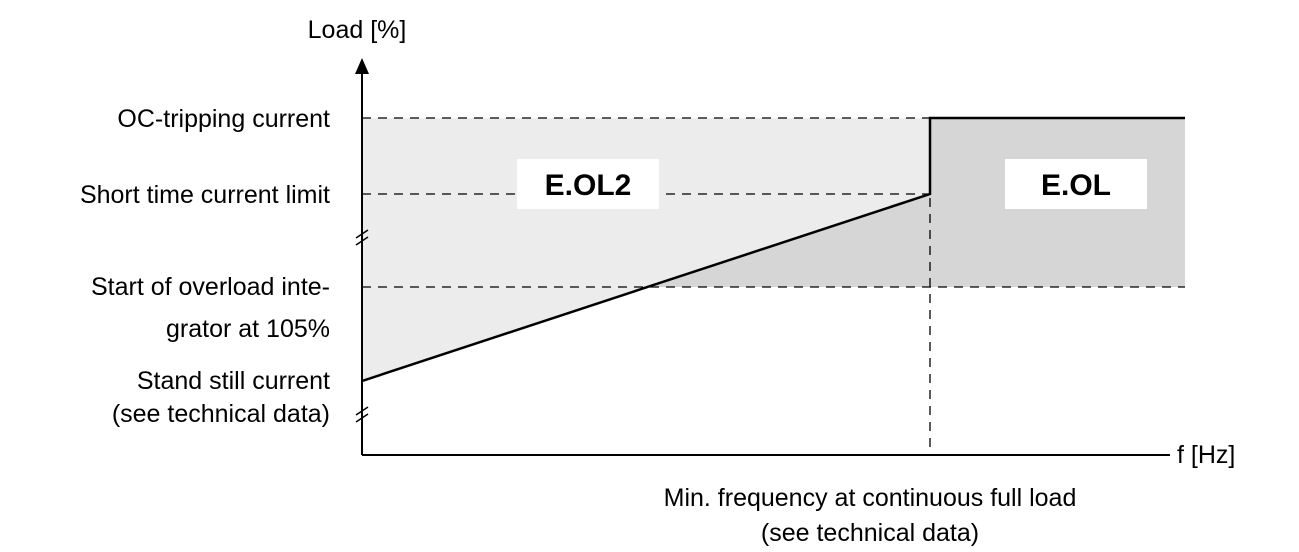 This screenshot has width=1299, height=552. What do you see at coordinates (210, 287) in the screenshot?
I see `overload-start-label-line1: Start of overload inte-` at bounding box center [210, 287].